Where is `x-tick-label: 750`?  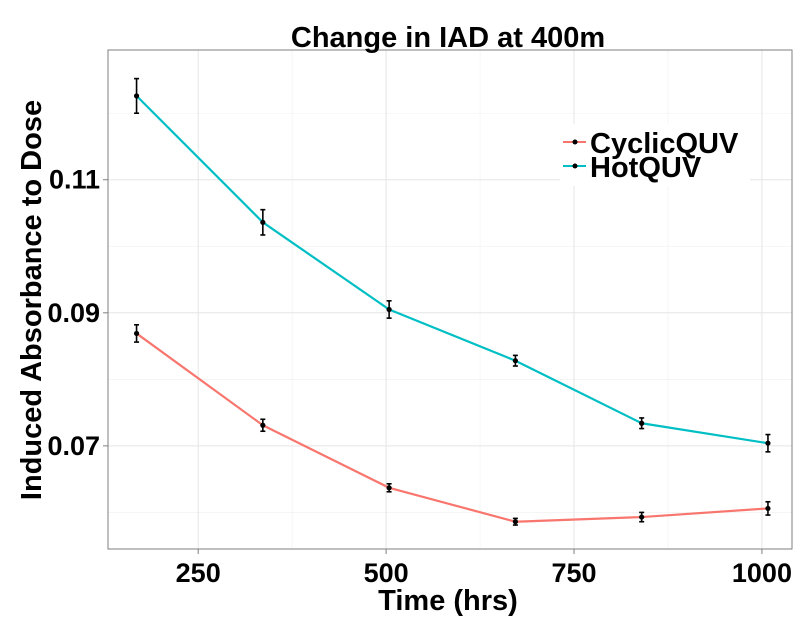
x-tick-label: 750 is located at coordinates (573, 573).